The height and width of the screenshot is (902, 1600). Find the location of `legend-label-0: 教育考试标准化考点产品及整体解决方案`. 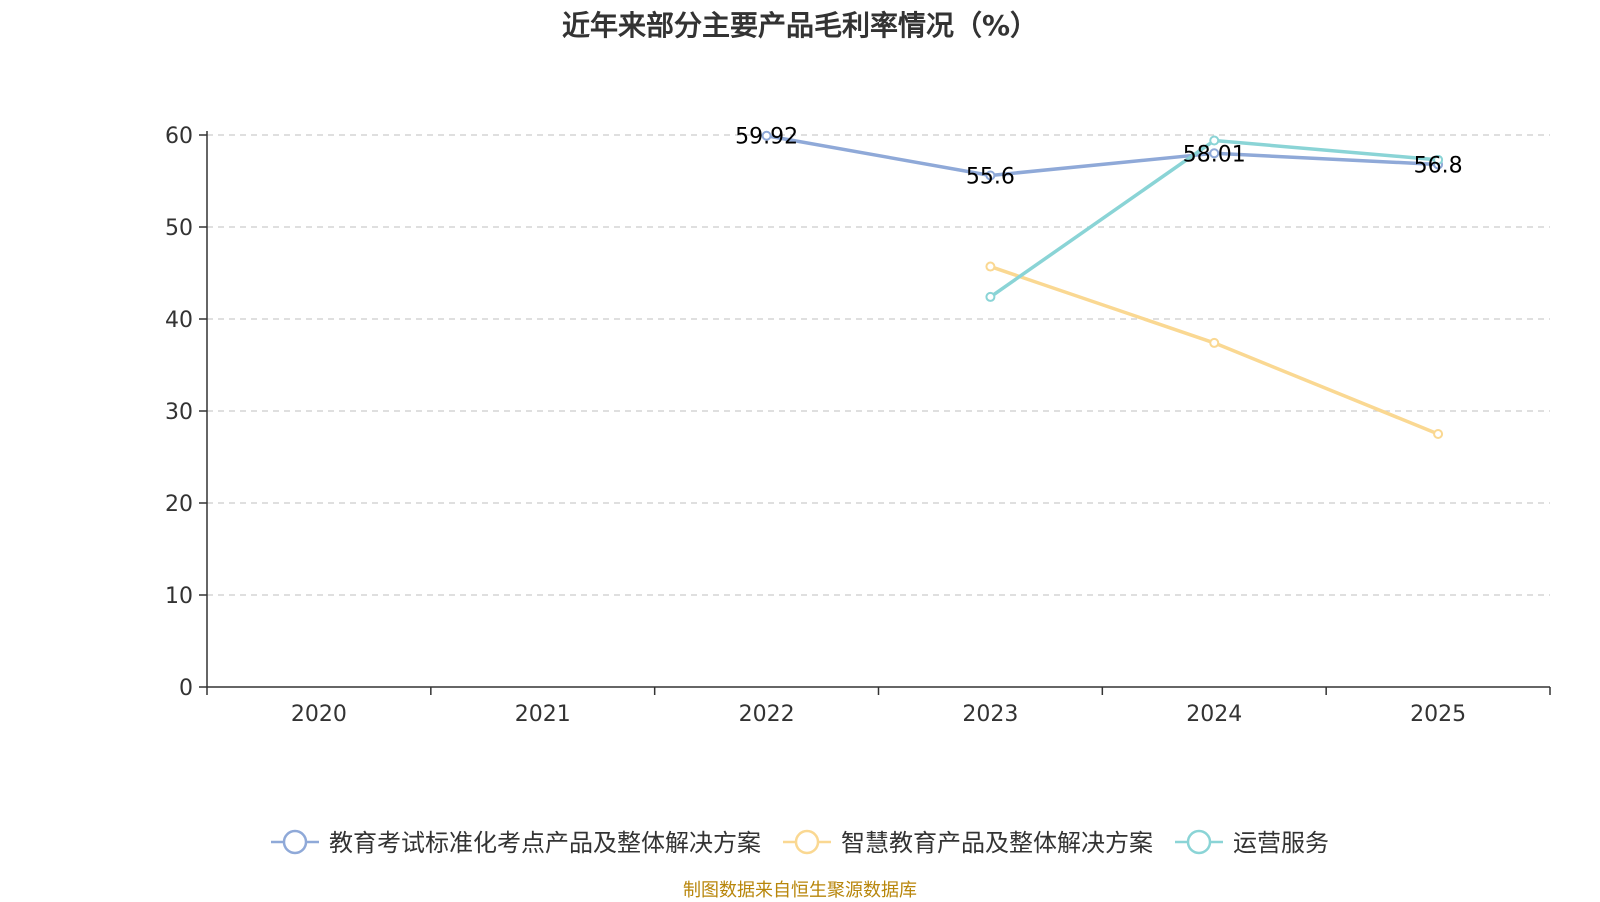

legend-label-0: 教育考试标准化考点产品及整体解决方案 is located at coordinates (545, 843).